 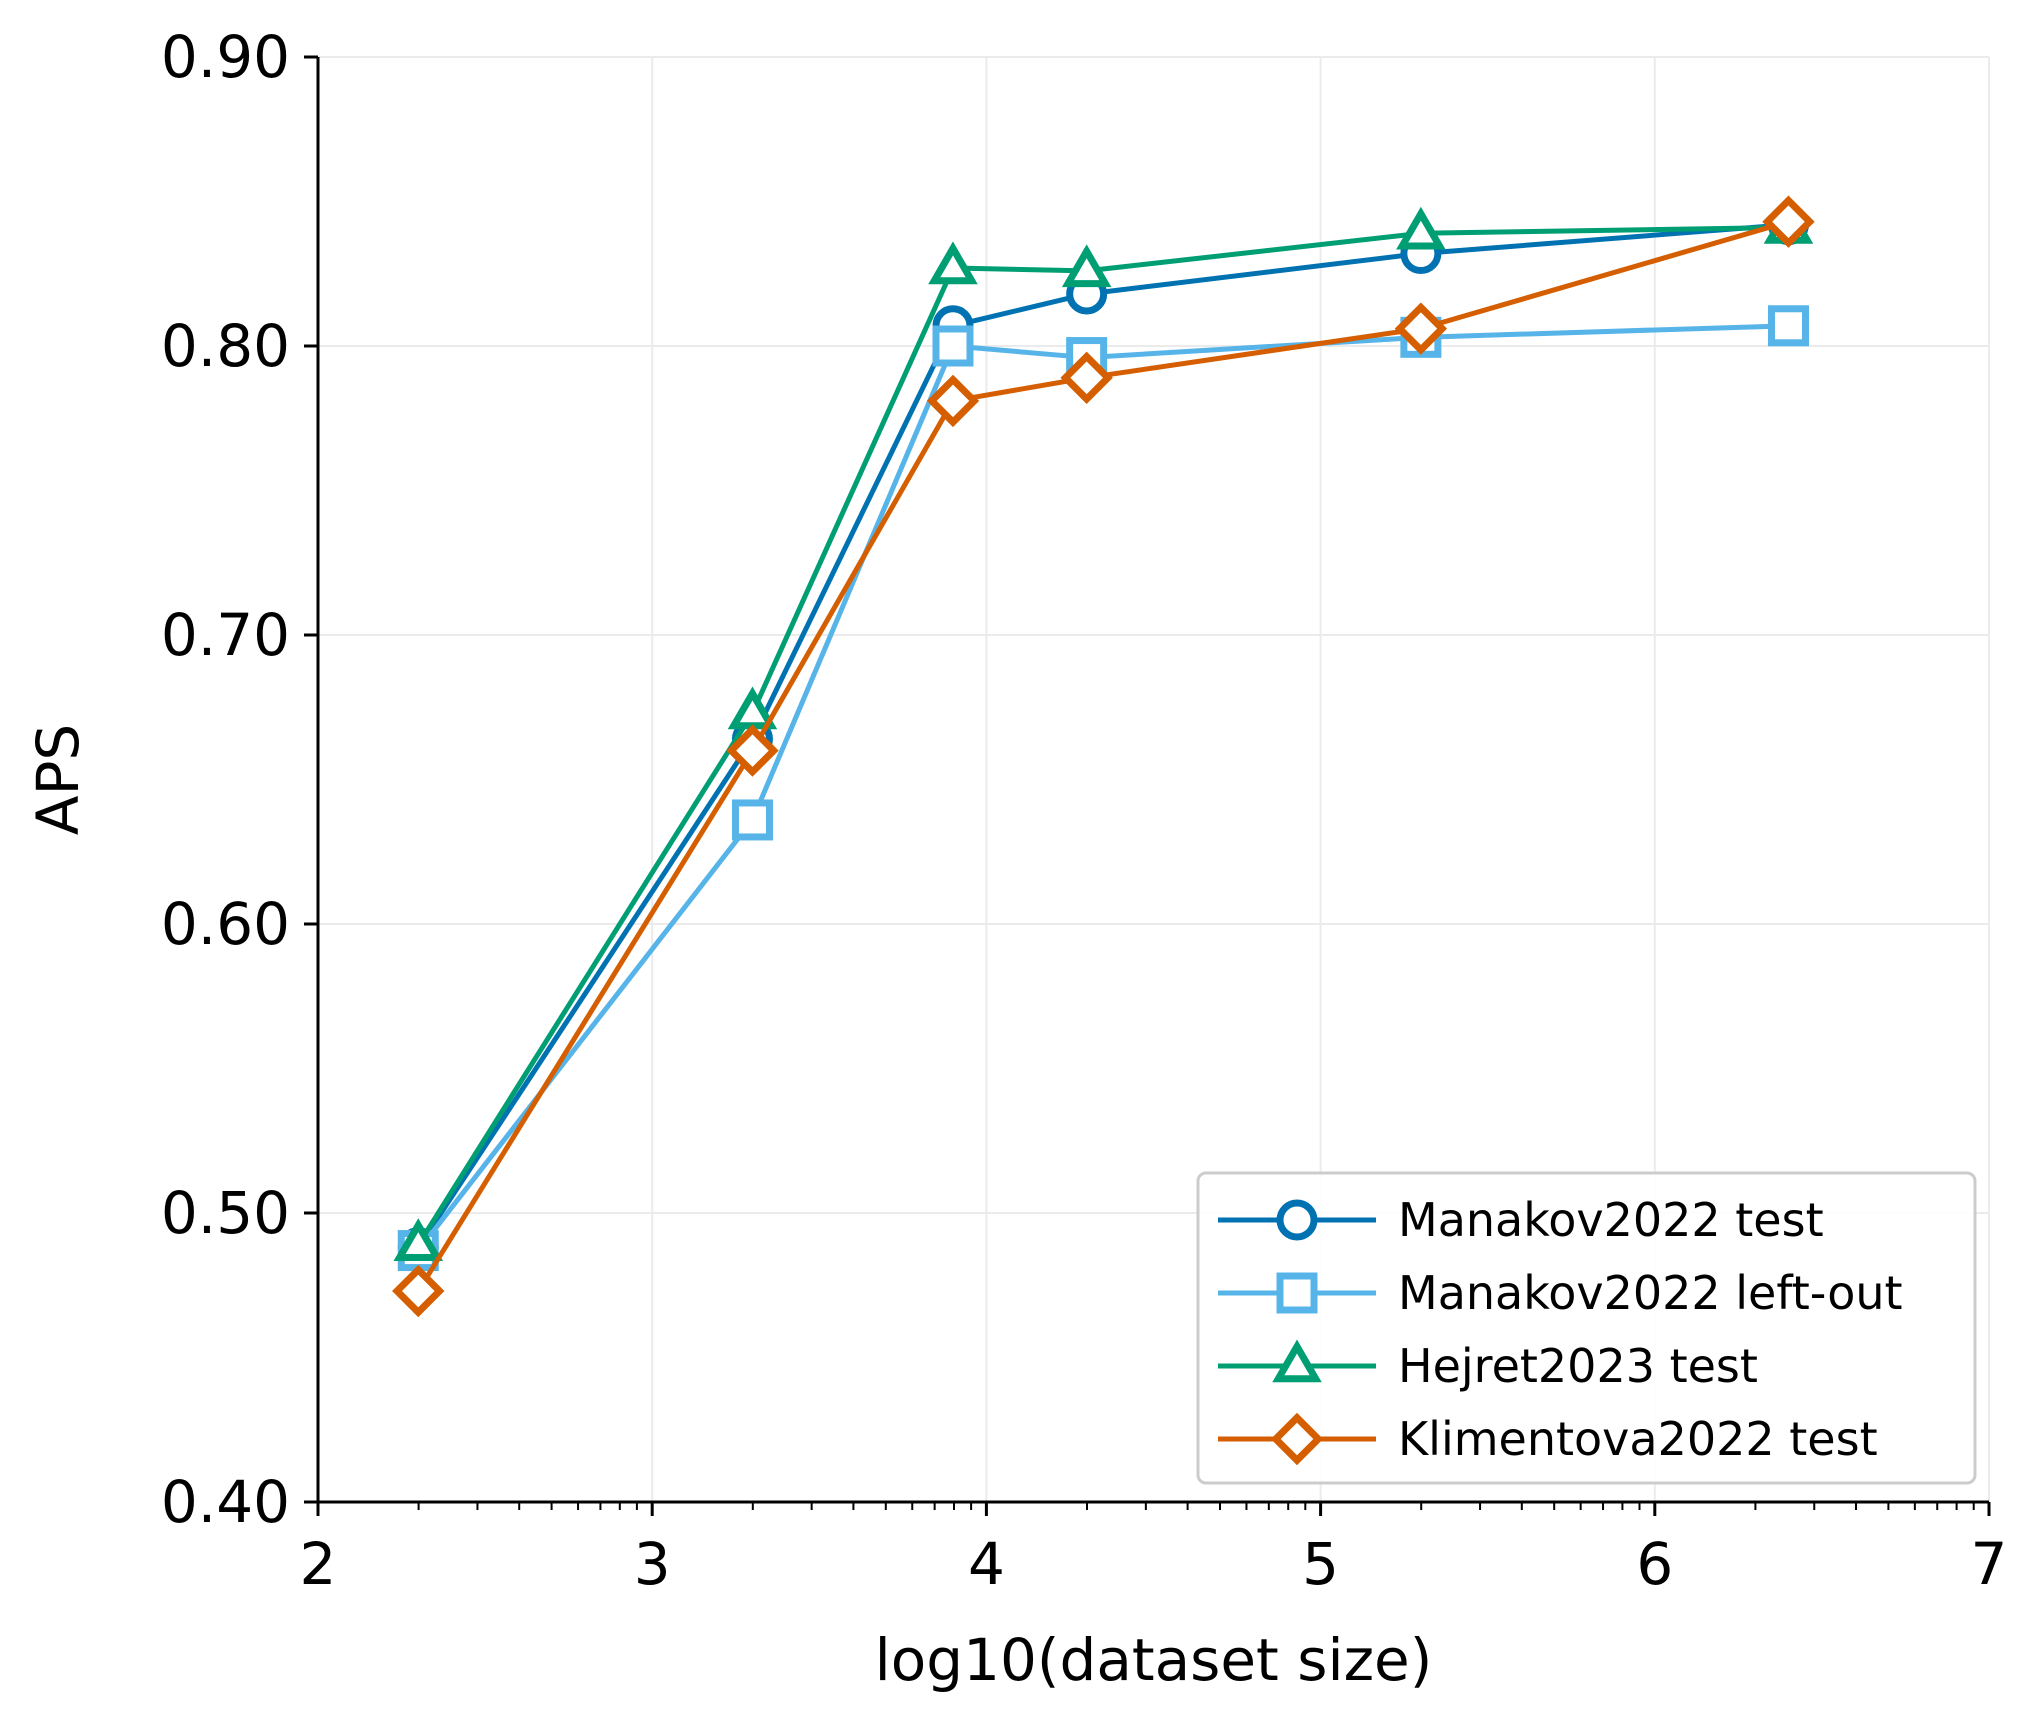 I want to click on x-tick-label: 5, so click(x=1320, y=1564).